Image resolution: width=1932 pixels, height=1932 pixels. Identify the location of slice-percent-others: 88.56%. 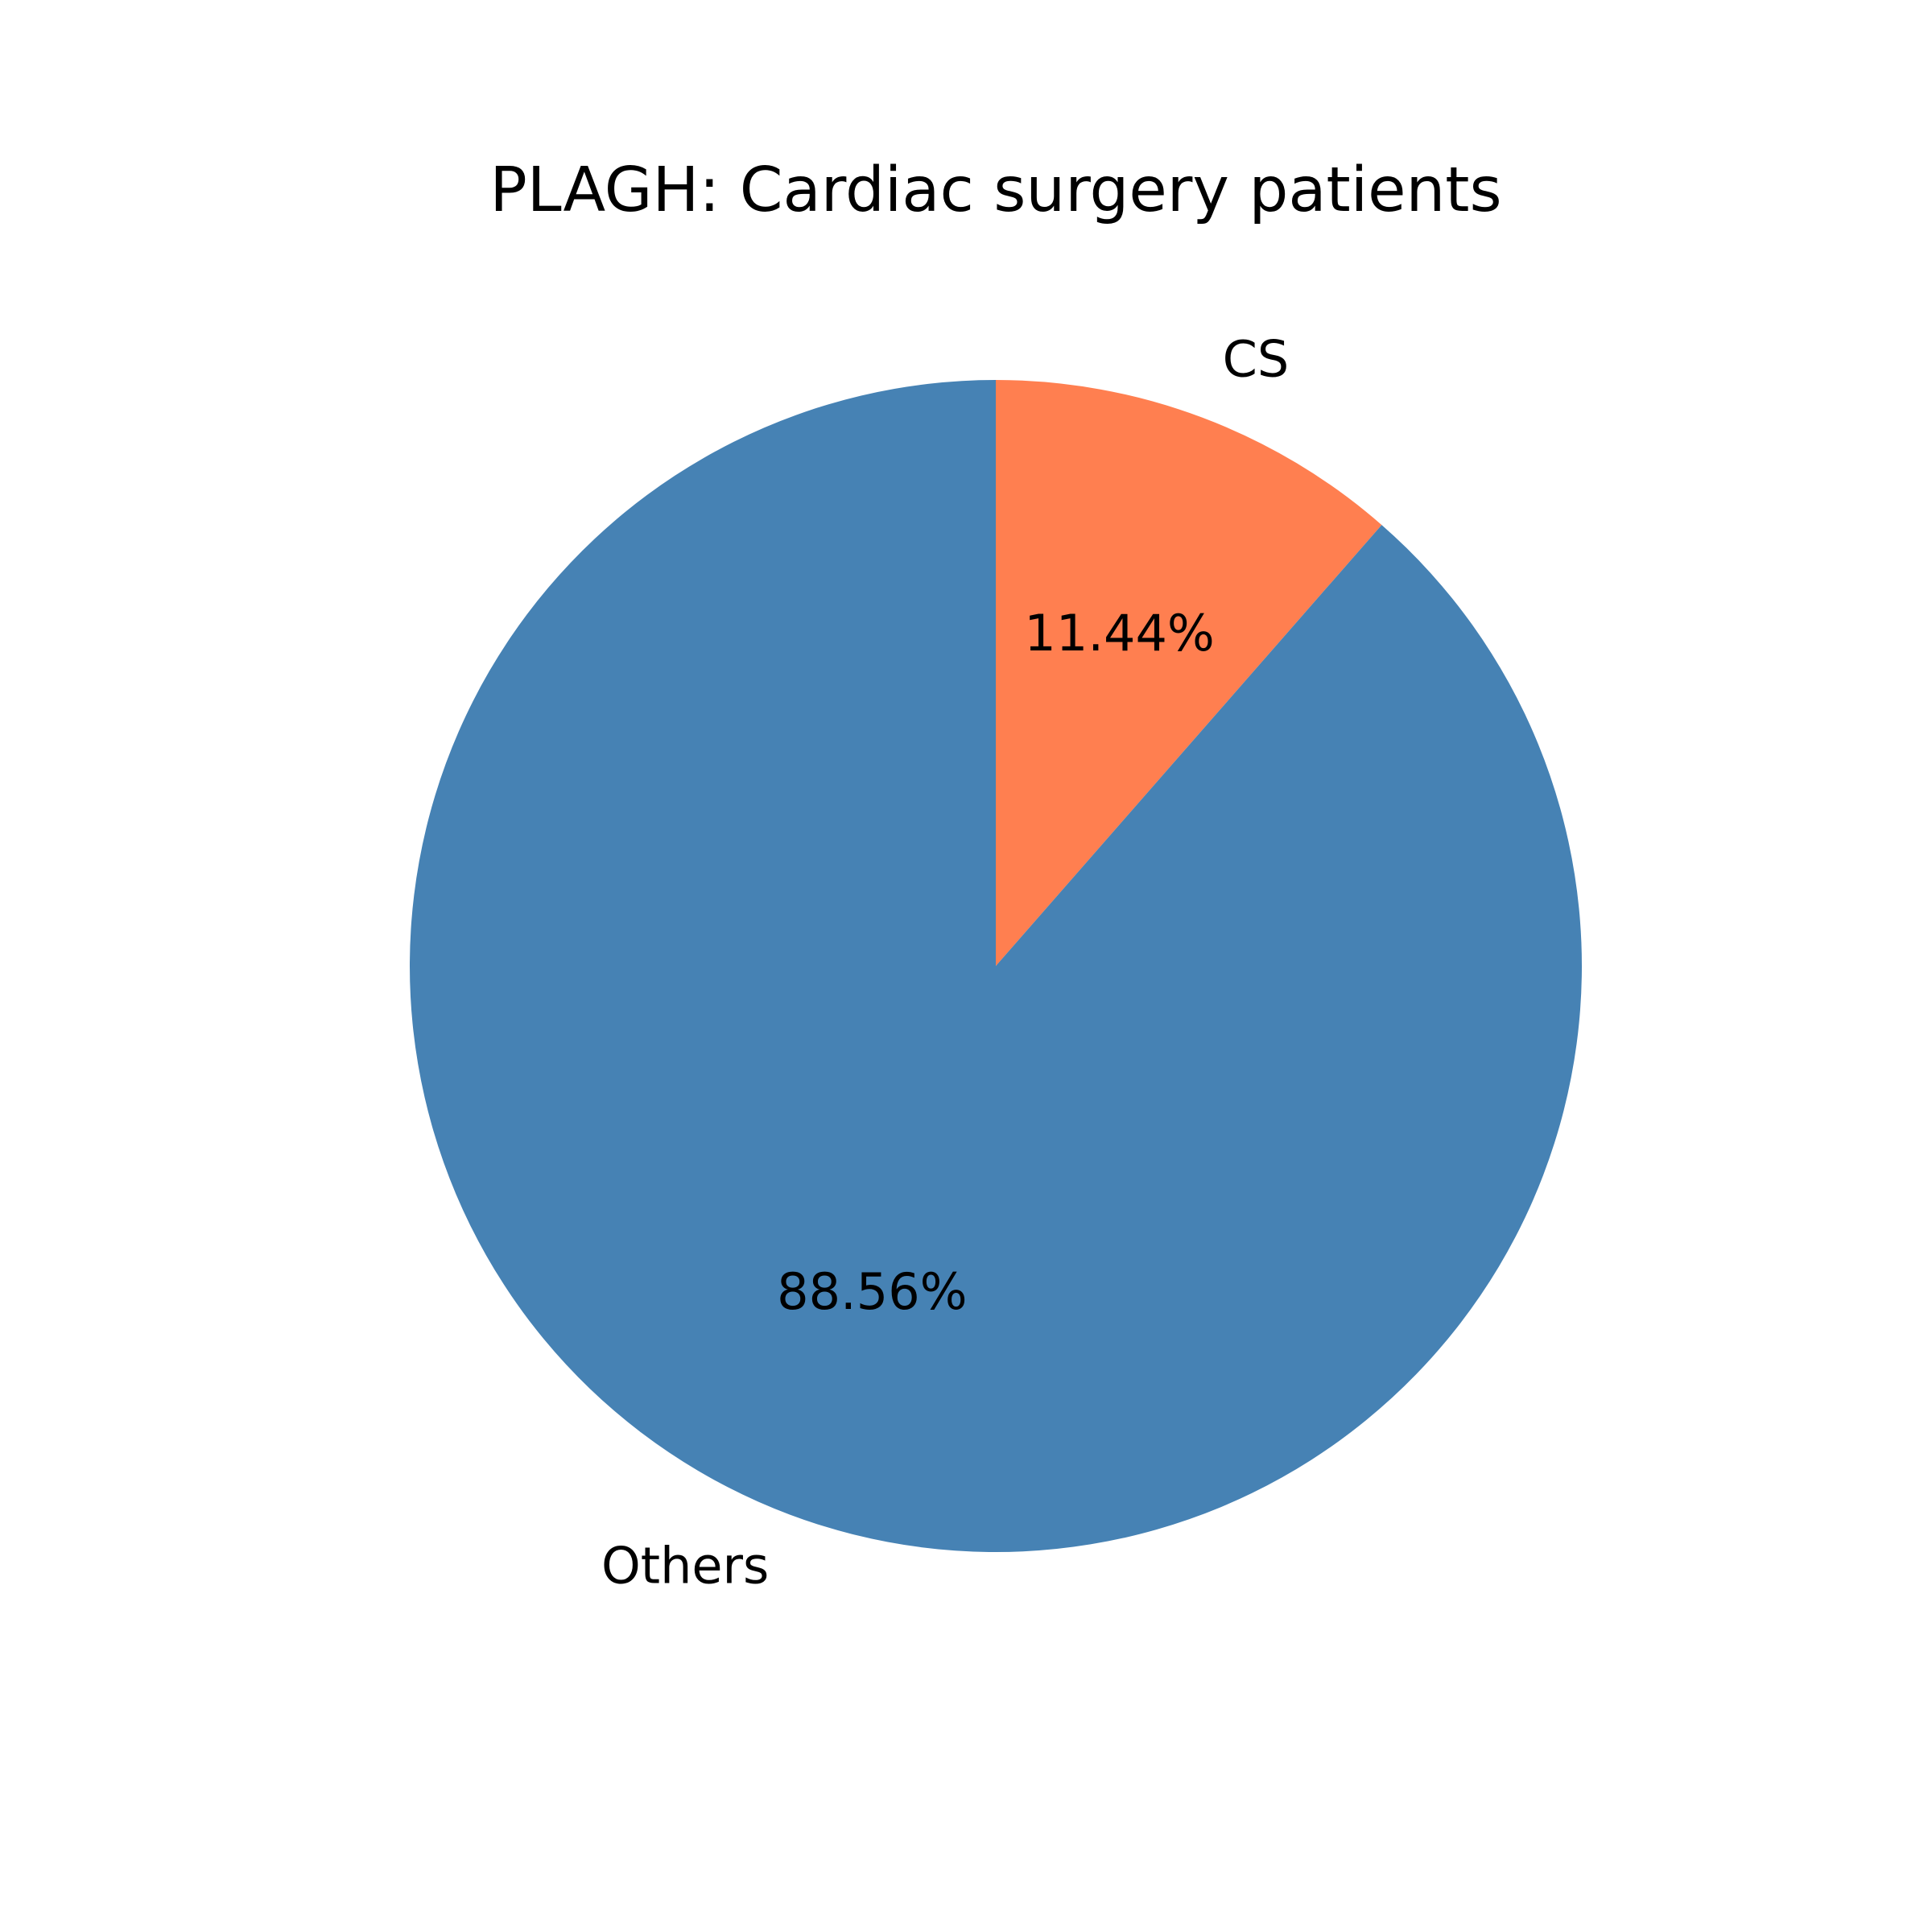
(872, 1291).